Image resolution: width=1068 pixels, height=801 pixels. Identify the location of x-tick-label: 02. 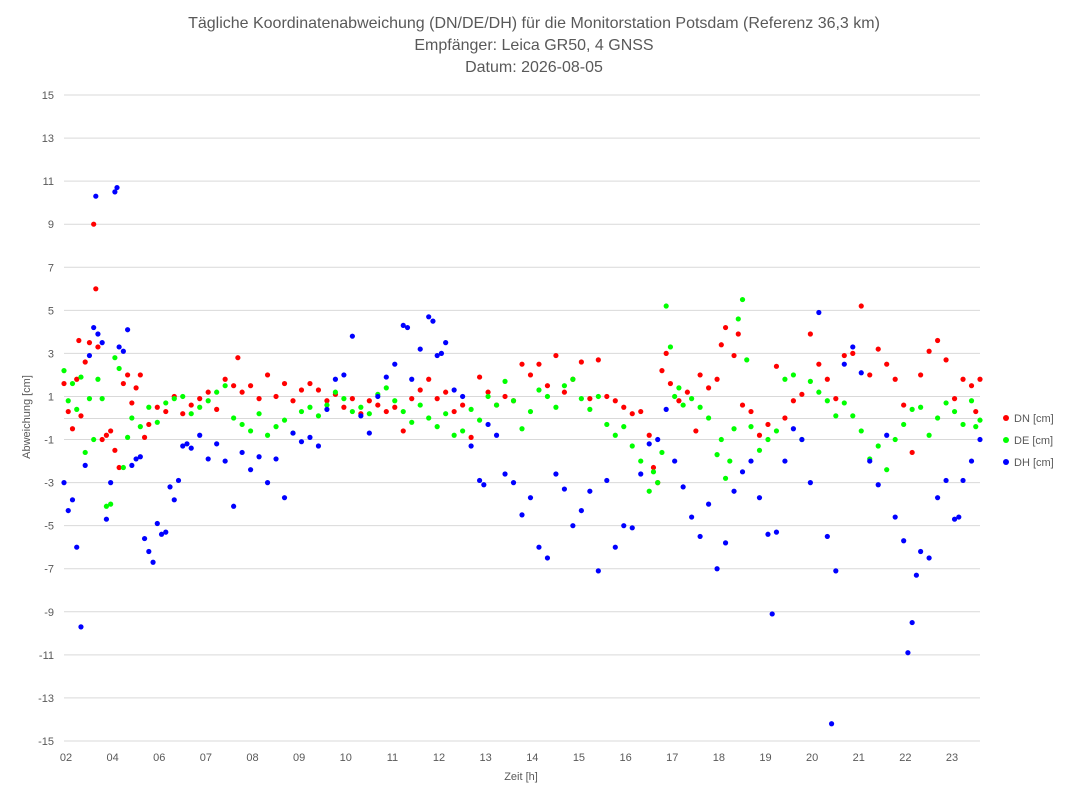
(66, 758).